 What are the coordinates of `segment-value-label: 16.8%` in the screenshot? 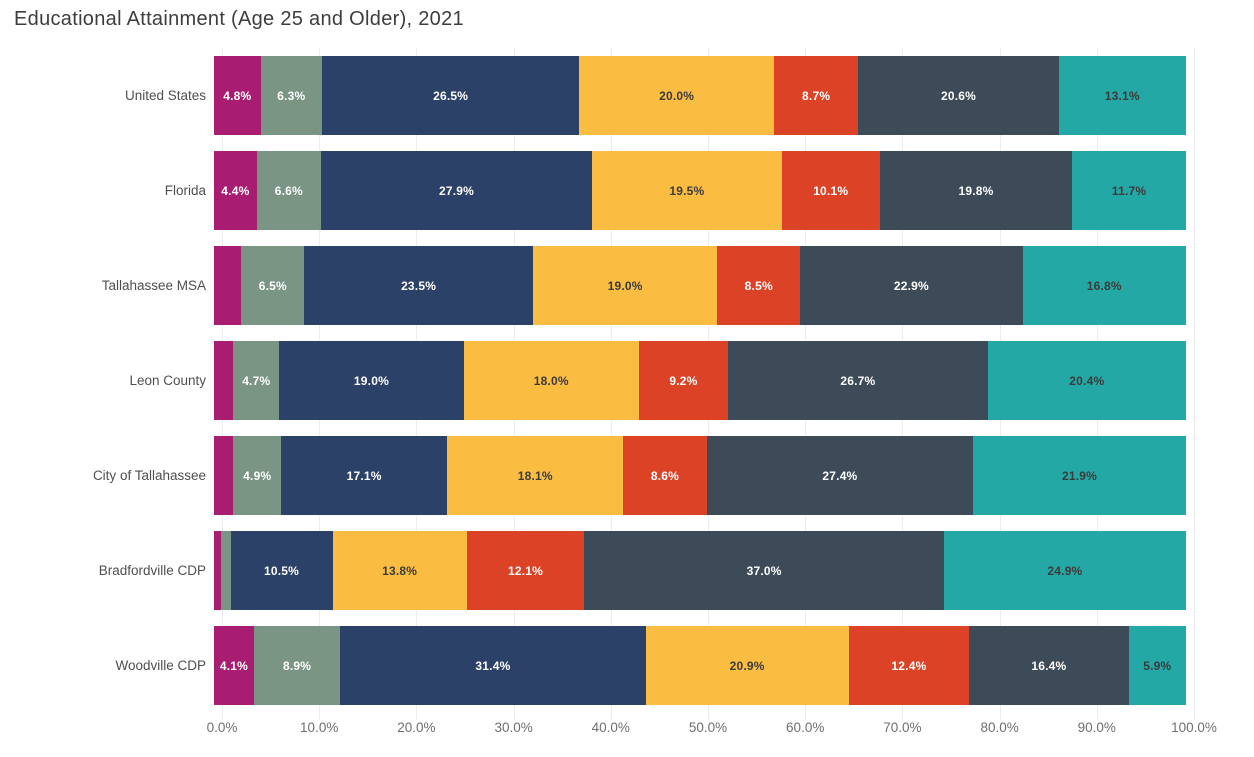 It's located at (1104, 285).